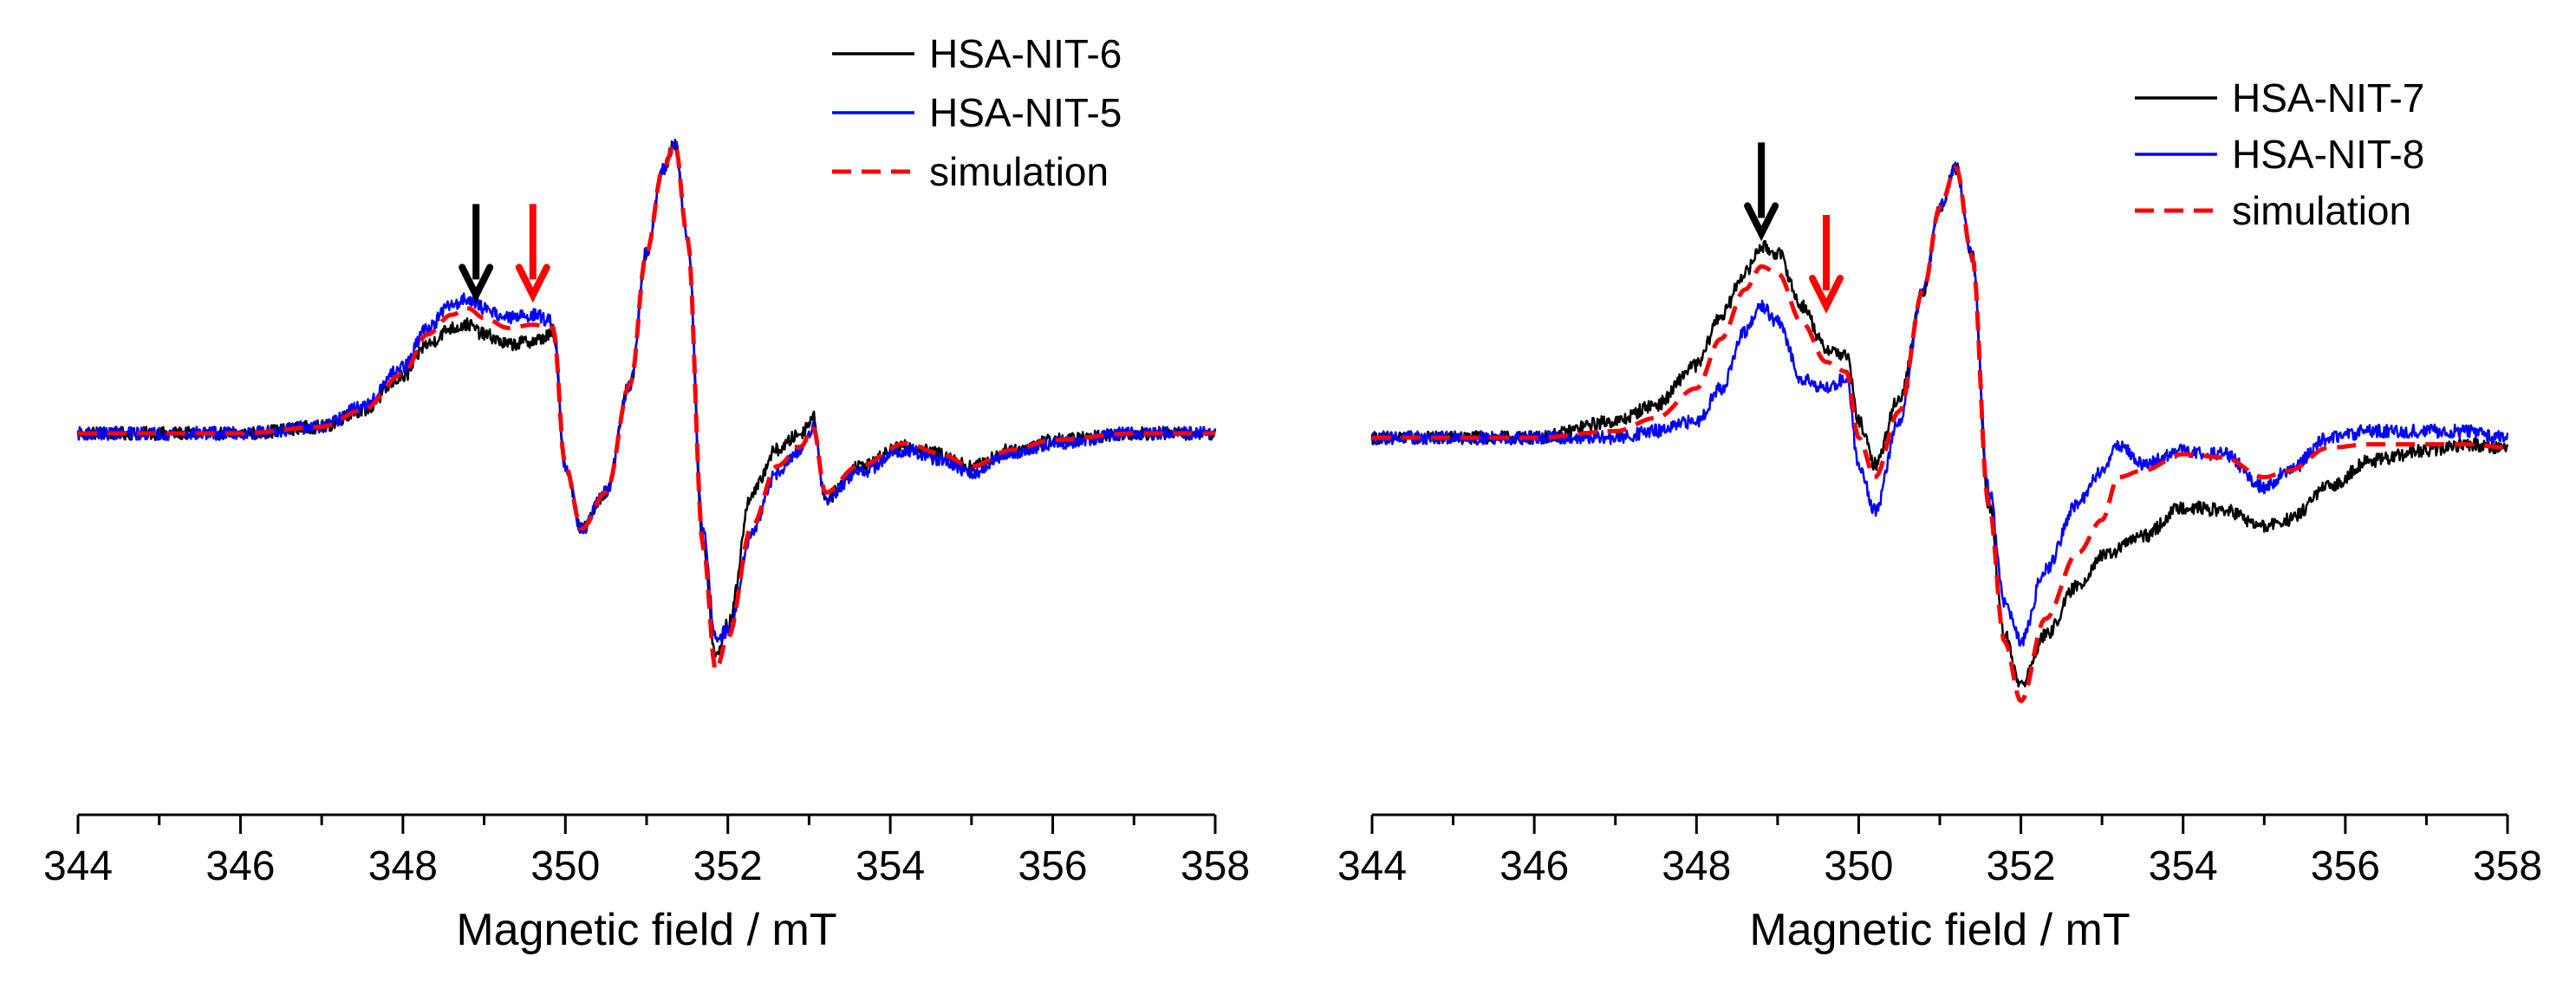  Describe the element at coordinates (2328, 154) in the screenshot. I see `legend-label: HSA-NIT-8` at that location.